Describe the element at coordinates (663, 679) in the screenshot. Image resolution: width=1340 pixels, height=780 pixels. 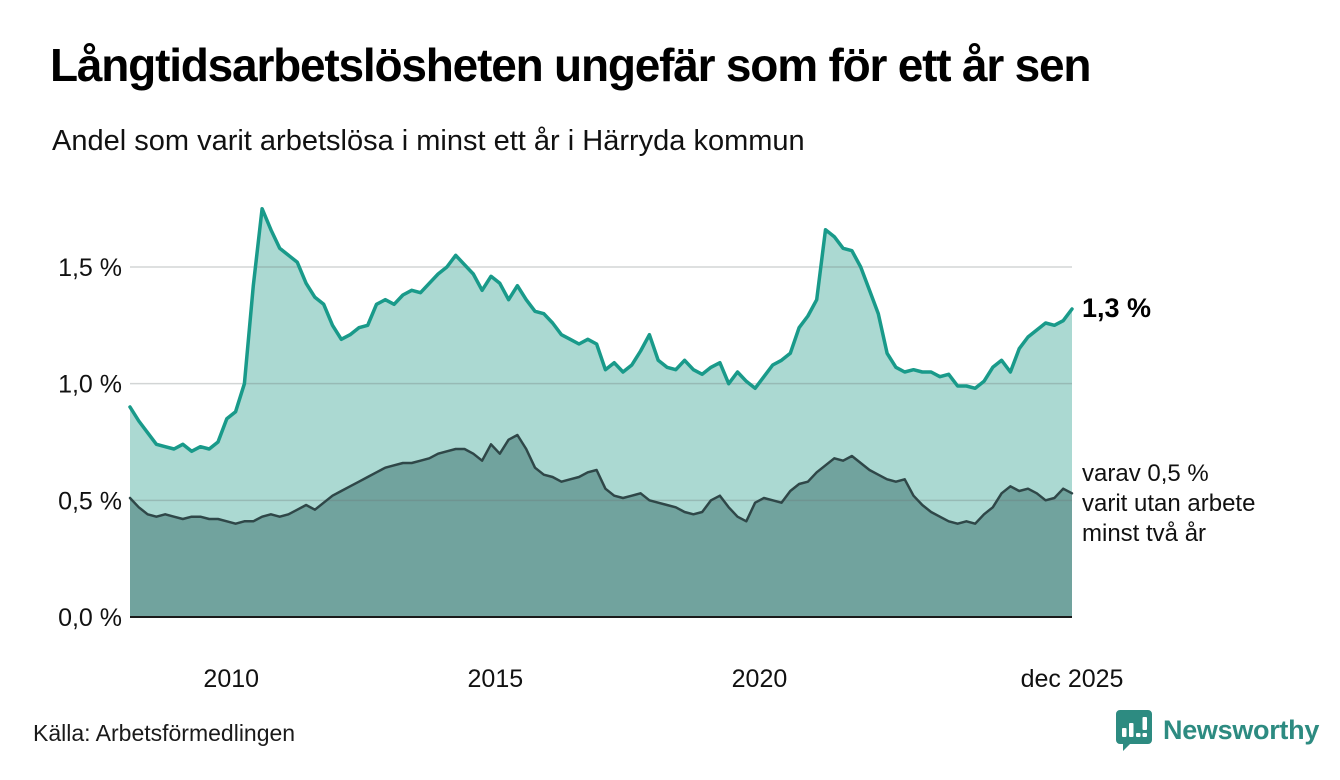
I see `x-axis-labels: 2010 2015 2020 dec 2025` at that location.